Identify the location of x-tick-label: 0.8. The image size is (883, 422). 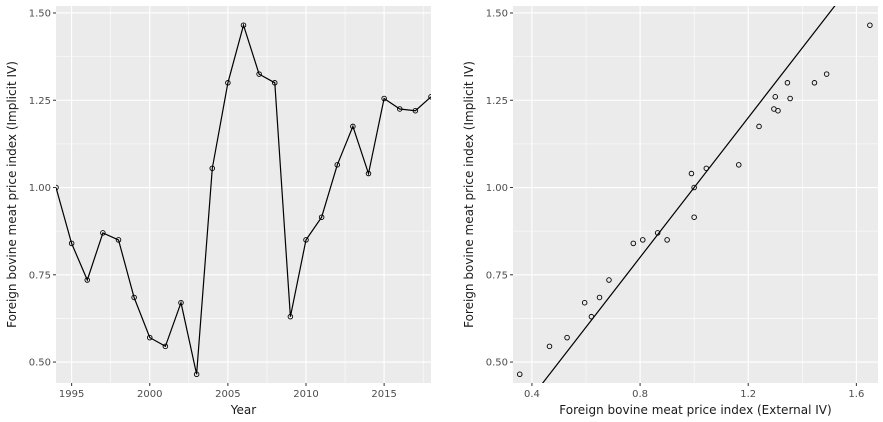
(640, 394).